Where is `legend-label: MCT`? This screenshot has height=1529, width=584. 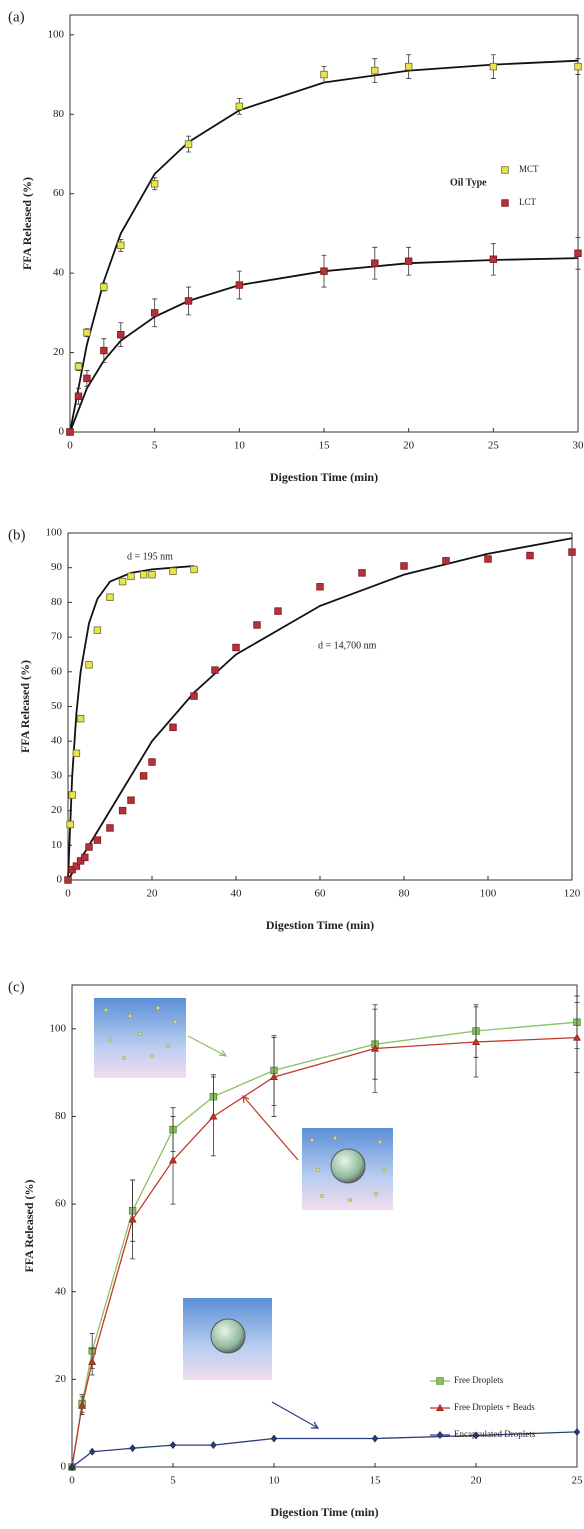
legend-label: MCT is located at coordinates (529, 169).